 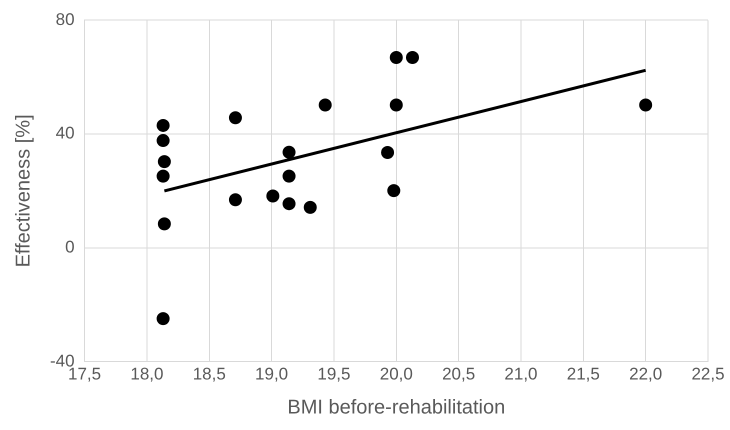 What do you see at coordinates (65, 133) in the screenshot?
I see `y-tick-label: 40` at bounding box center [65, 133].